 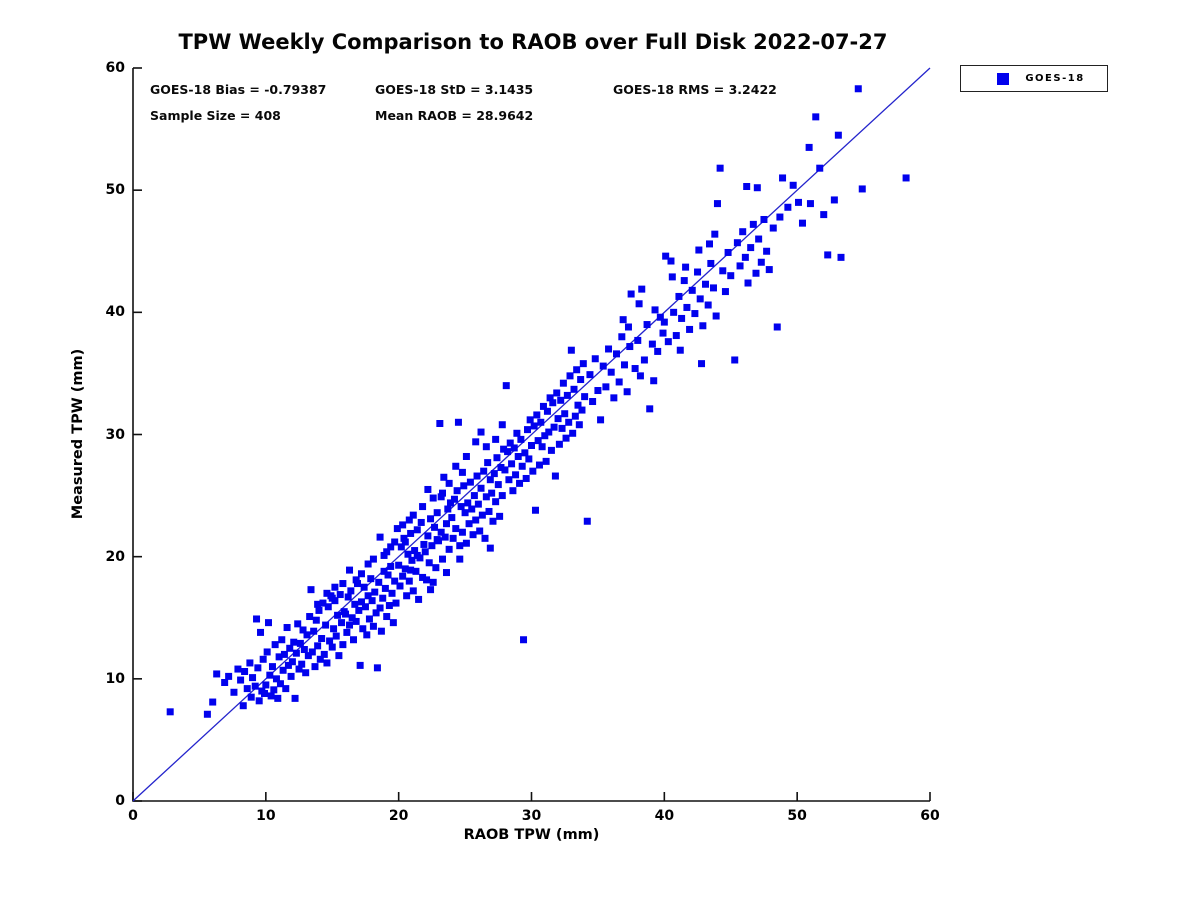 I want to click on x-tick-label: 10, so click(x=266, y=816).